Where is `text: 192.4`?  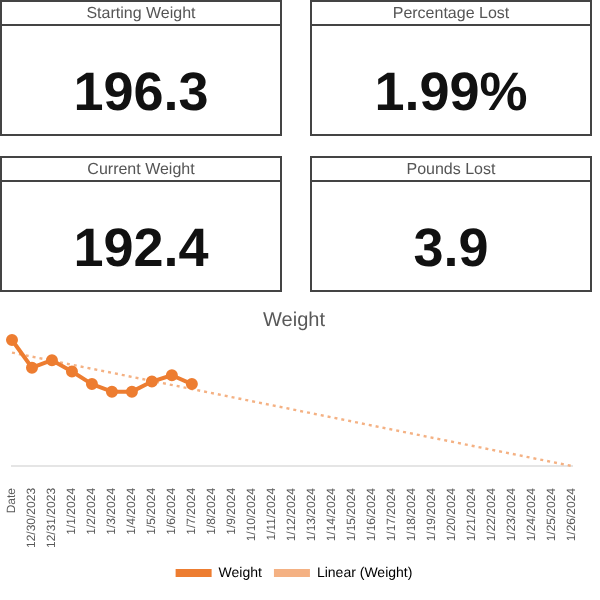
text: 192.4 is located at coordinates (141, 249).